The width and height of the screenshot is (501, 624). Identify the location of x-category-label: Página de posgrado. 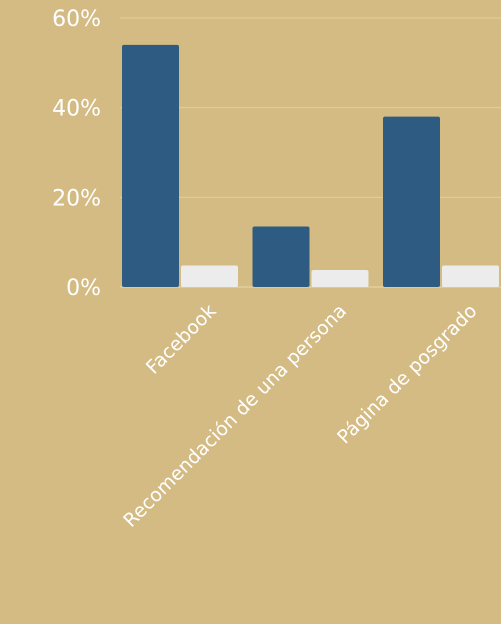
(407, 374).